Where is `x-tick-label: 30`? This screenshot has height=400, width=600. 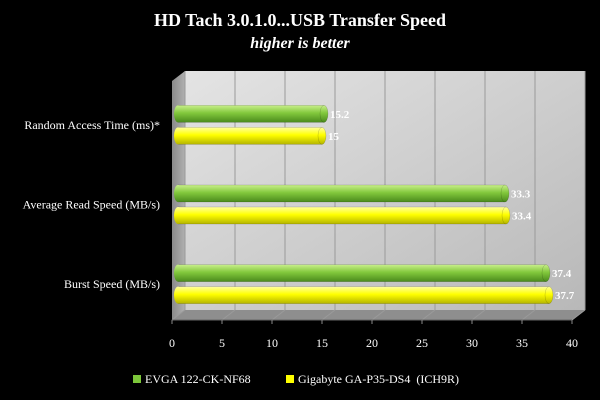 x-tick-label: 30 is located at coordinates (472, 343).